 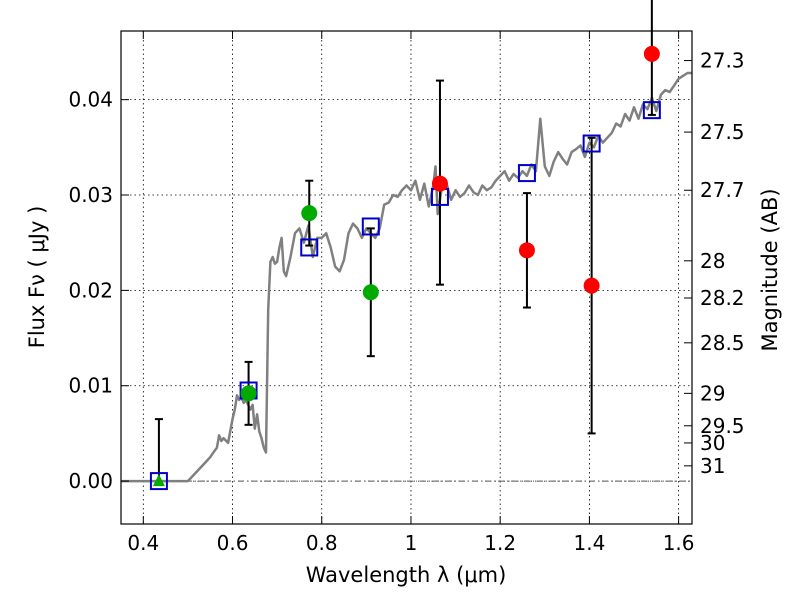 I want to click on y-tick-label: 0.02, so click(x=90, y=290).